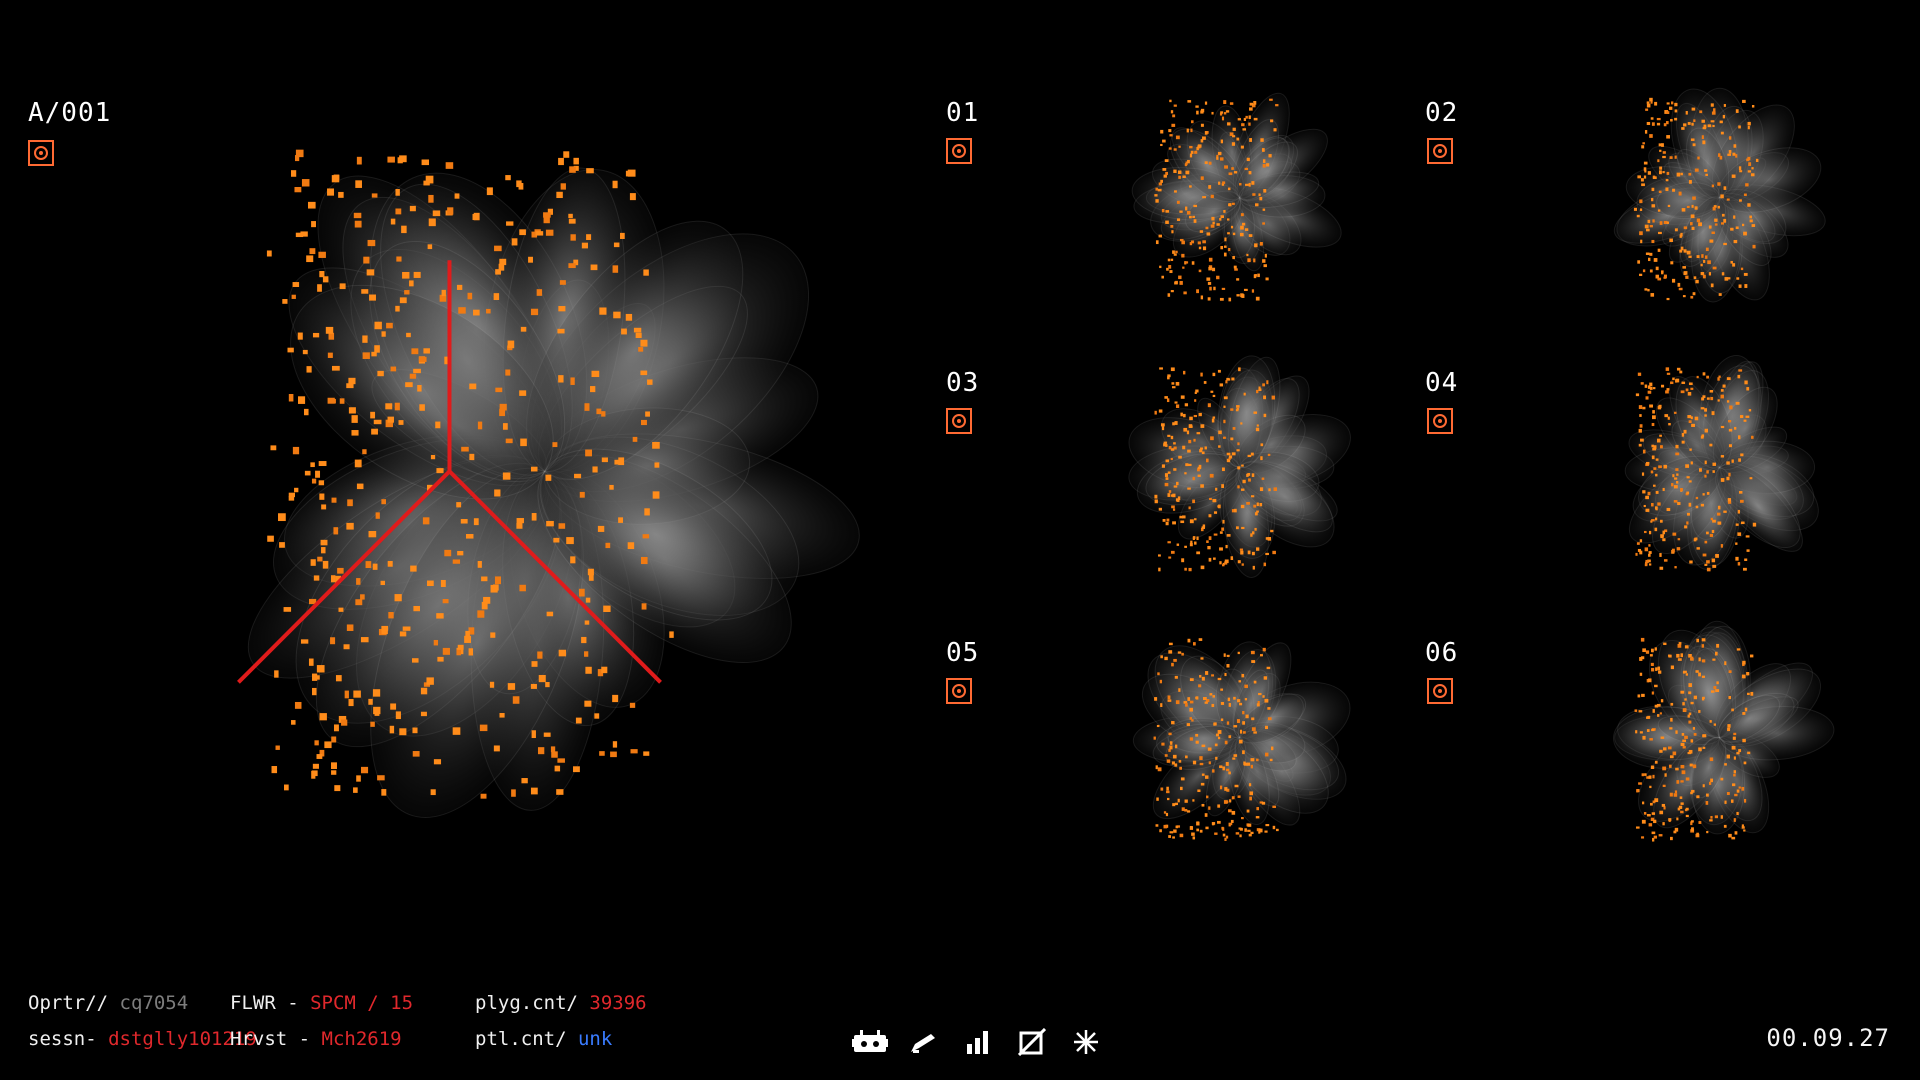 The height and width of the screenshot is (1080, 1920). Describe the element at coordinates (924, 1042) in the screenshot. I see `pen-icon` at that location.